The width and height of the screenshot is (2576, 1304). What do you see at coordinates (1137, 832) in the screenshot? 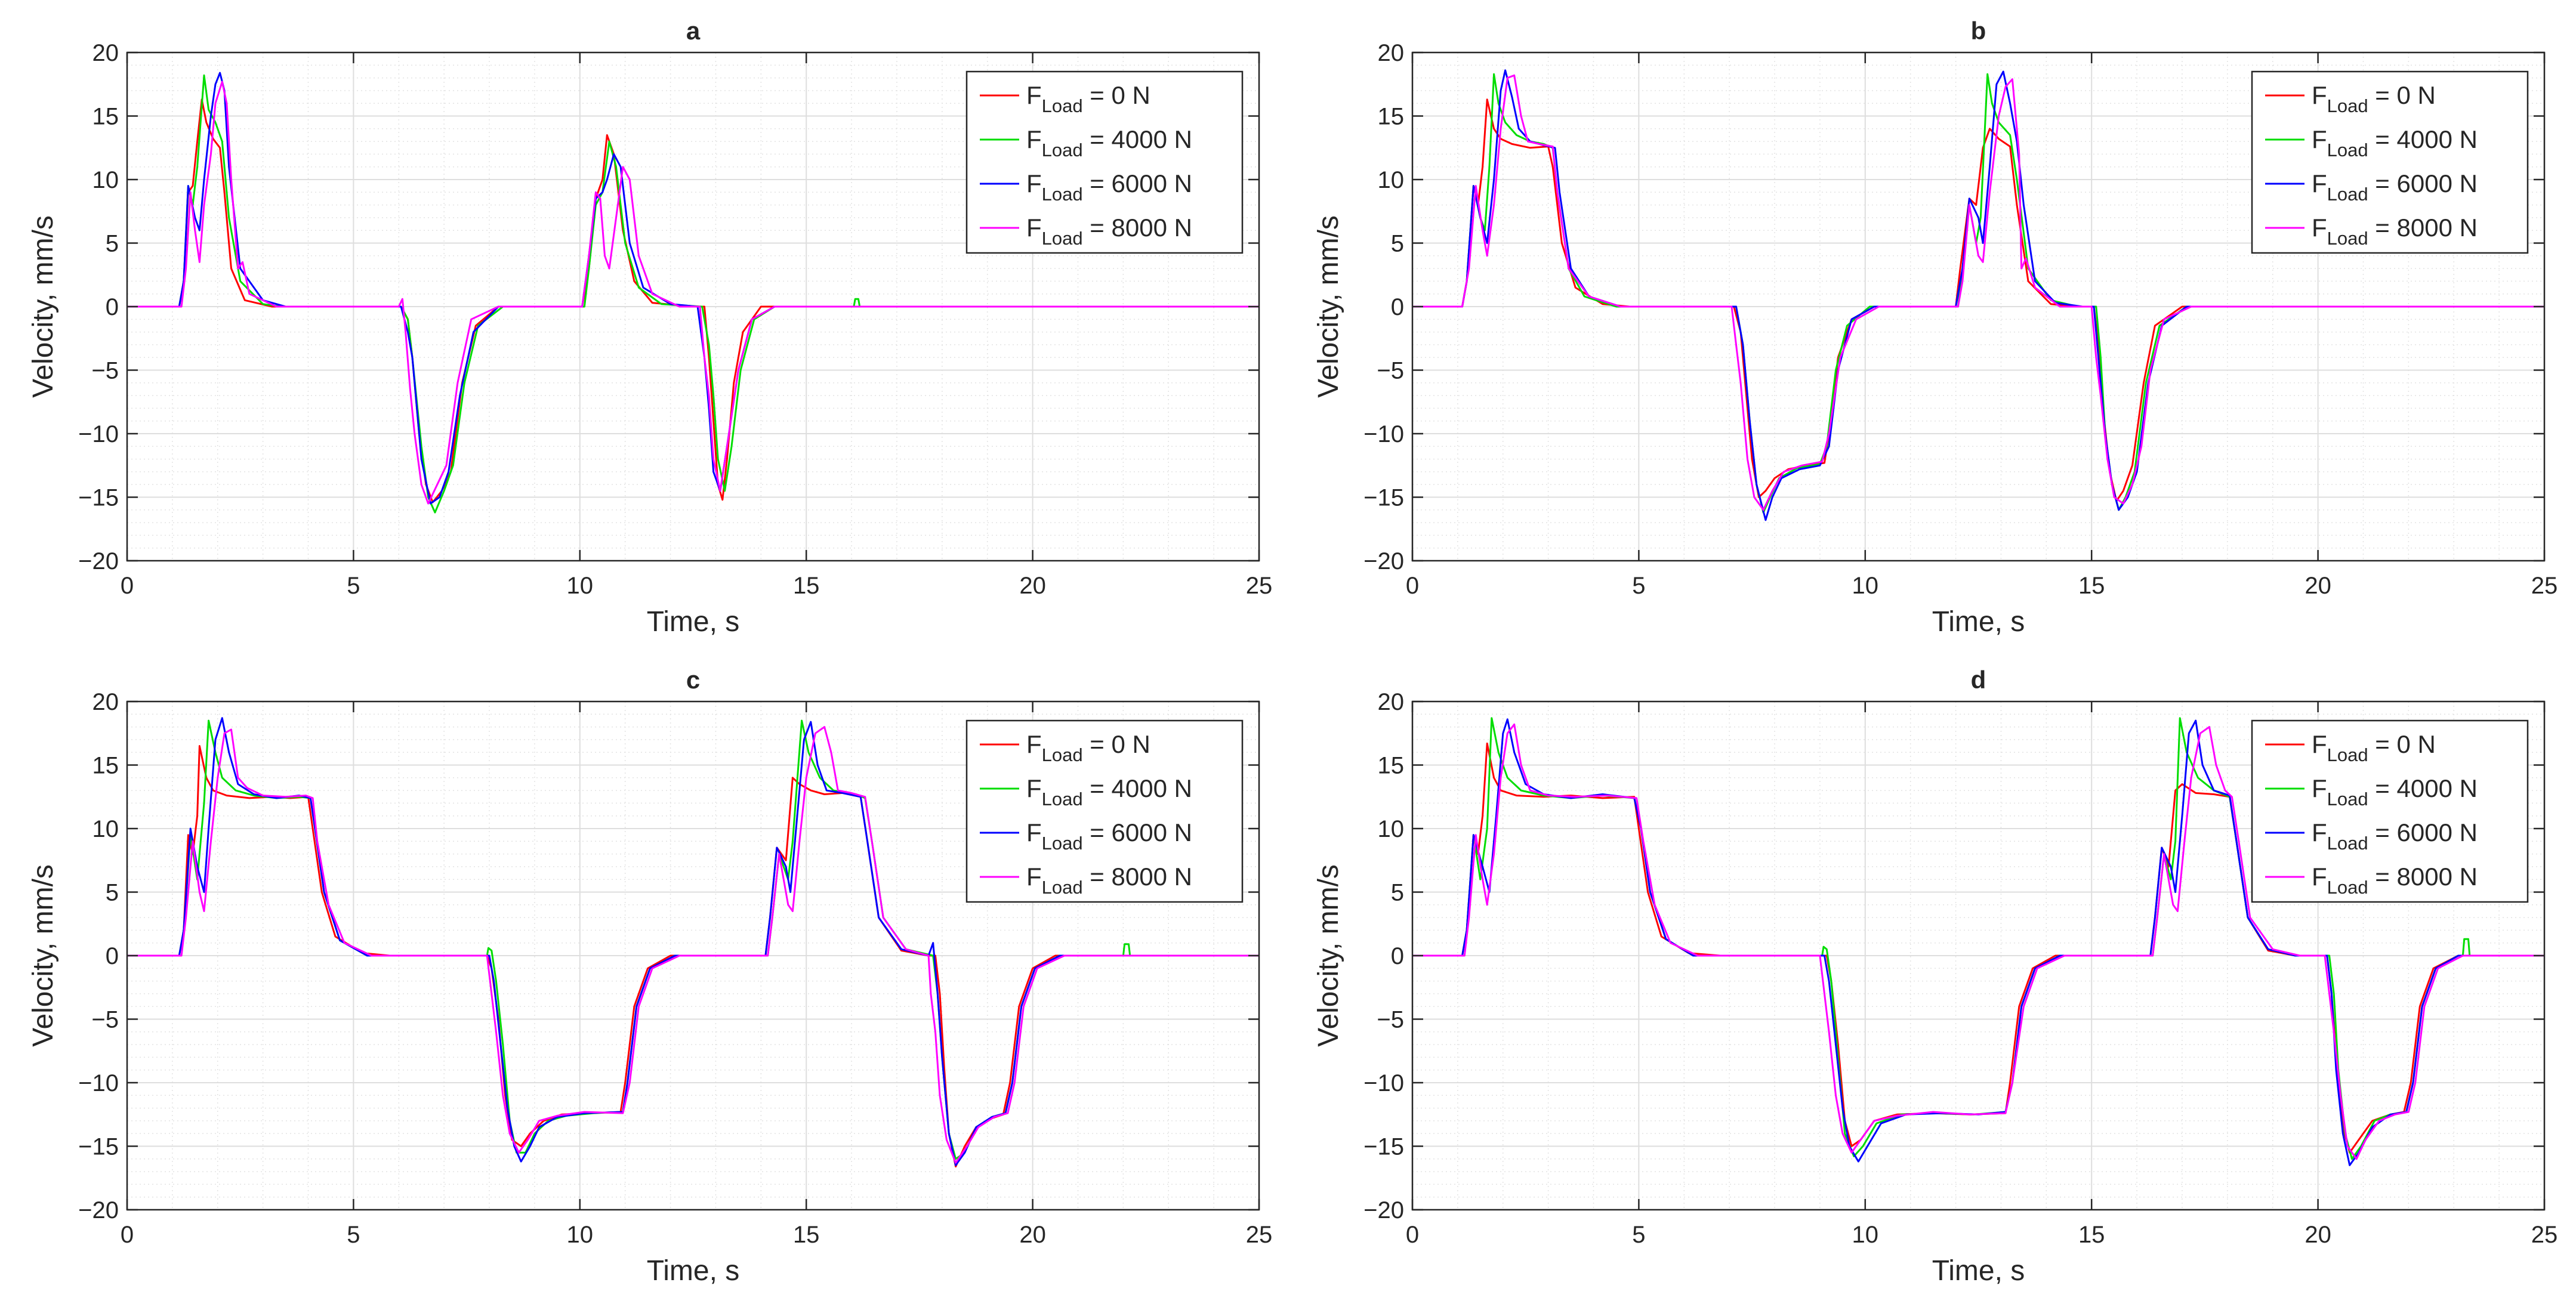
I see `legend-suffix: = 6000 N` at bounding box center [1137, 832].